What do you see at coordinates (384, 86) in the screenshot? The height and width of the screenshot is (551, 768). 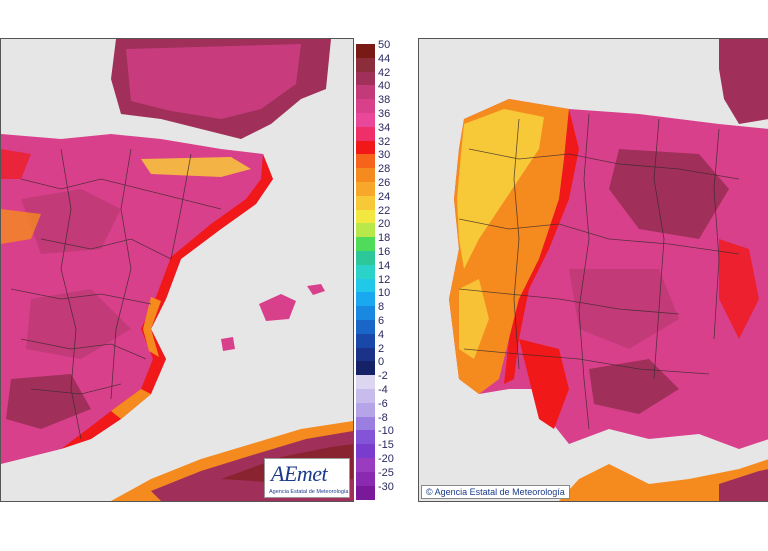 I see `legend-label: 40` at bounding box center [384, 86].